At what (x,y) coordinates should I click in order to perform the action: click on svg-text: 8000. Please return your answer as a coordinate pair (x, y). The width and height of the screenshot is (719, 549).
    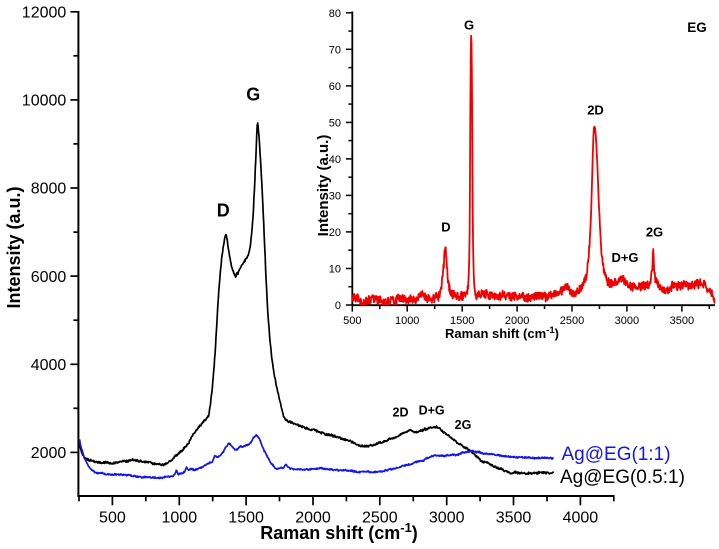
    Looking at the image, I should click on (49, 189).